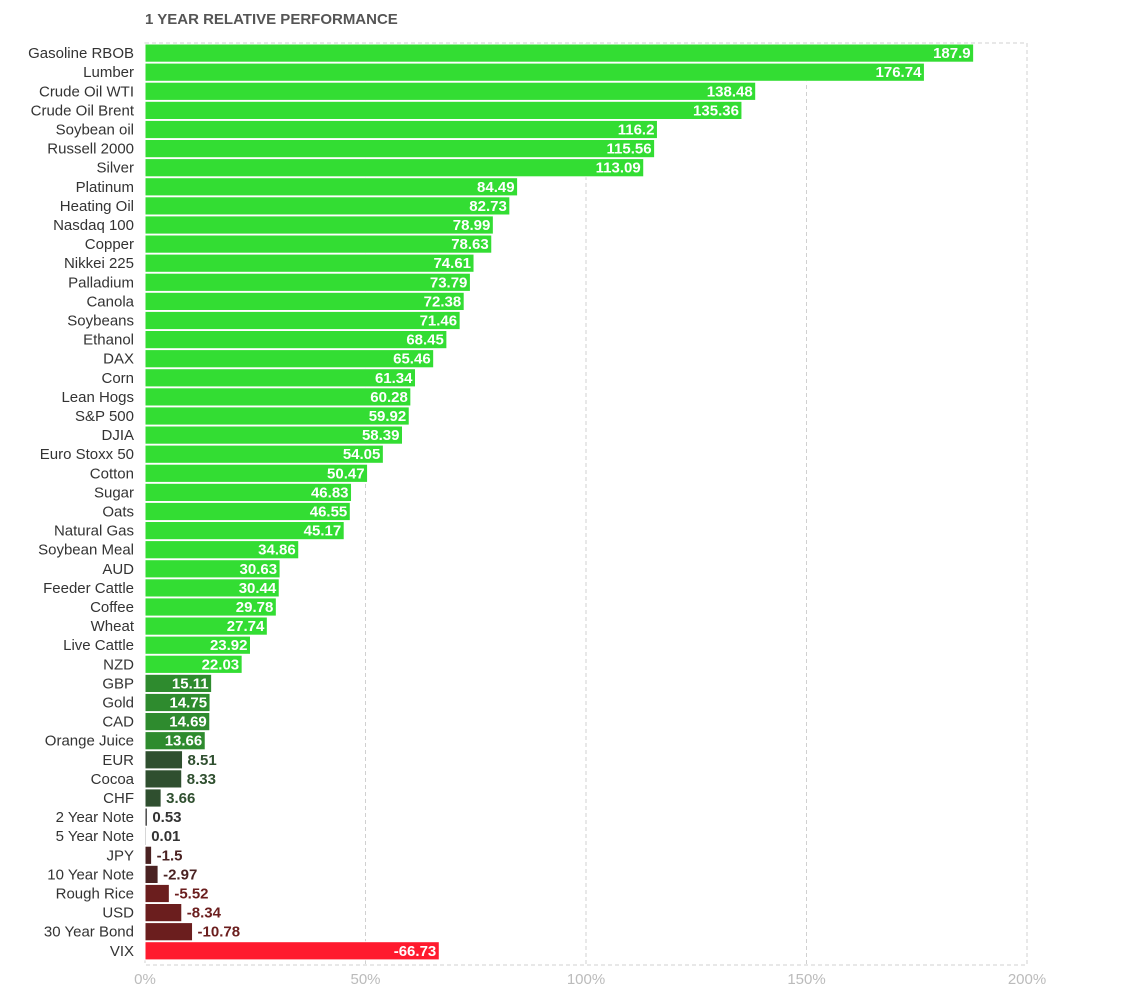  What do you see at coordinates (452, 263) in the screenshot?
I see `data-label: 74.61` at bounding box center [452, 263].